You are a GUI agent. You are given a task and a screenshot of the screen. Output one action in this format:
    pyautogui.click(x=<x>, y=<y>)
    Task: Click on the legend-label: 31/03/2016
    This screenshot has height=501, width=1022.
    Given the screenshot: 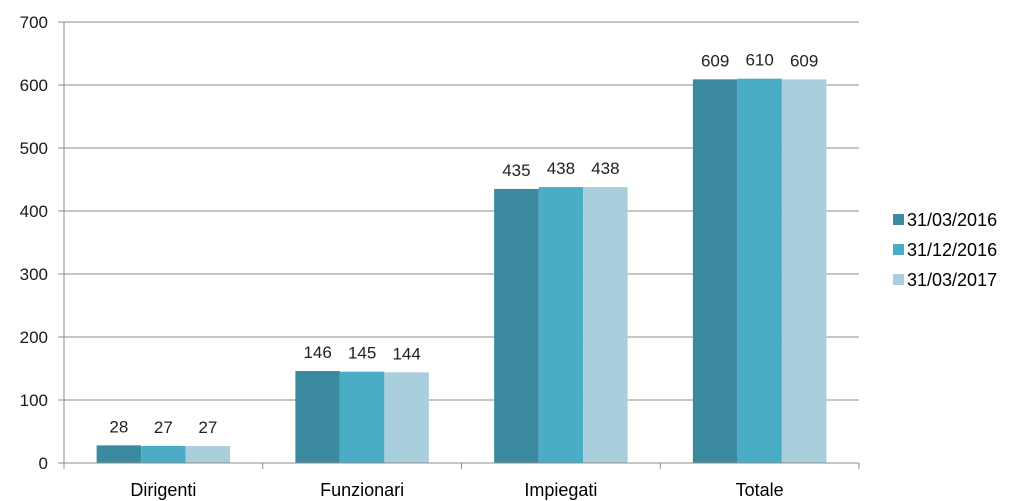 What is the action you would take?
    pyautogui.click(x=952, y=220)
    